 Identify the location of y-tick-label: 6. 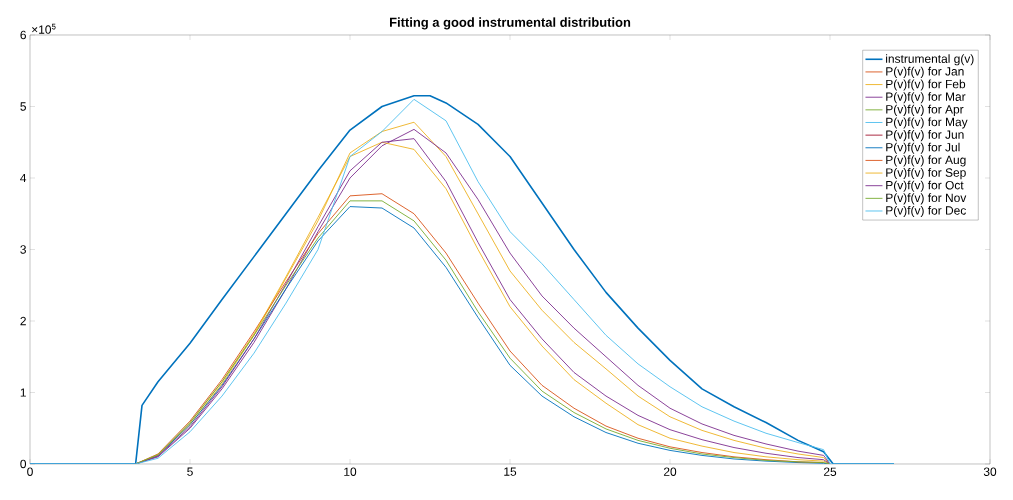
(23, 35).